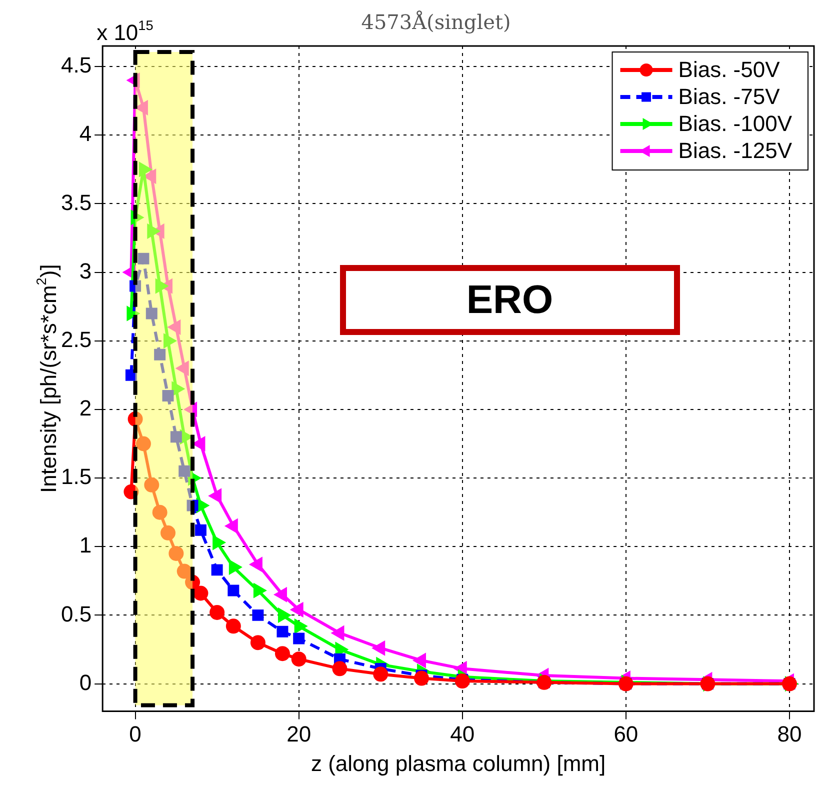 This screenshot has height=792, width=837. What do you see at coordinates (76, 202) in the screenshot?
I see `y-tick-label: 3.5` at bounding box center [76, 202].